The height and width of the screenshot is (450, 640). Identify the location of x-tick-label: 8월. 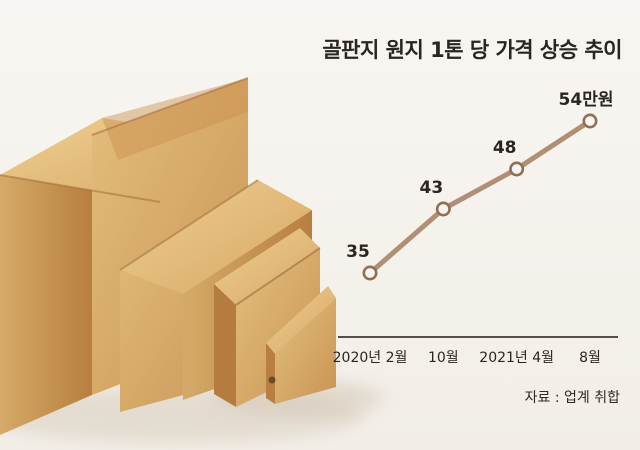
(590, 358).